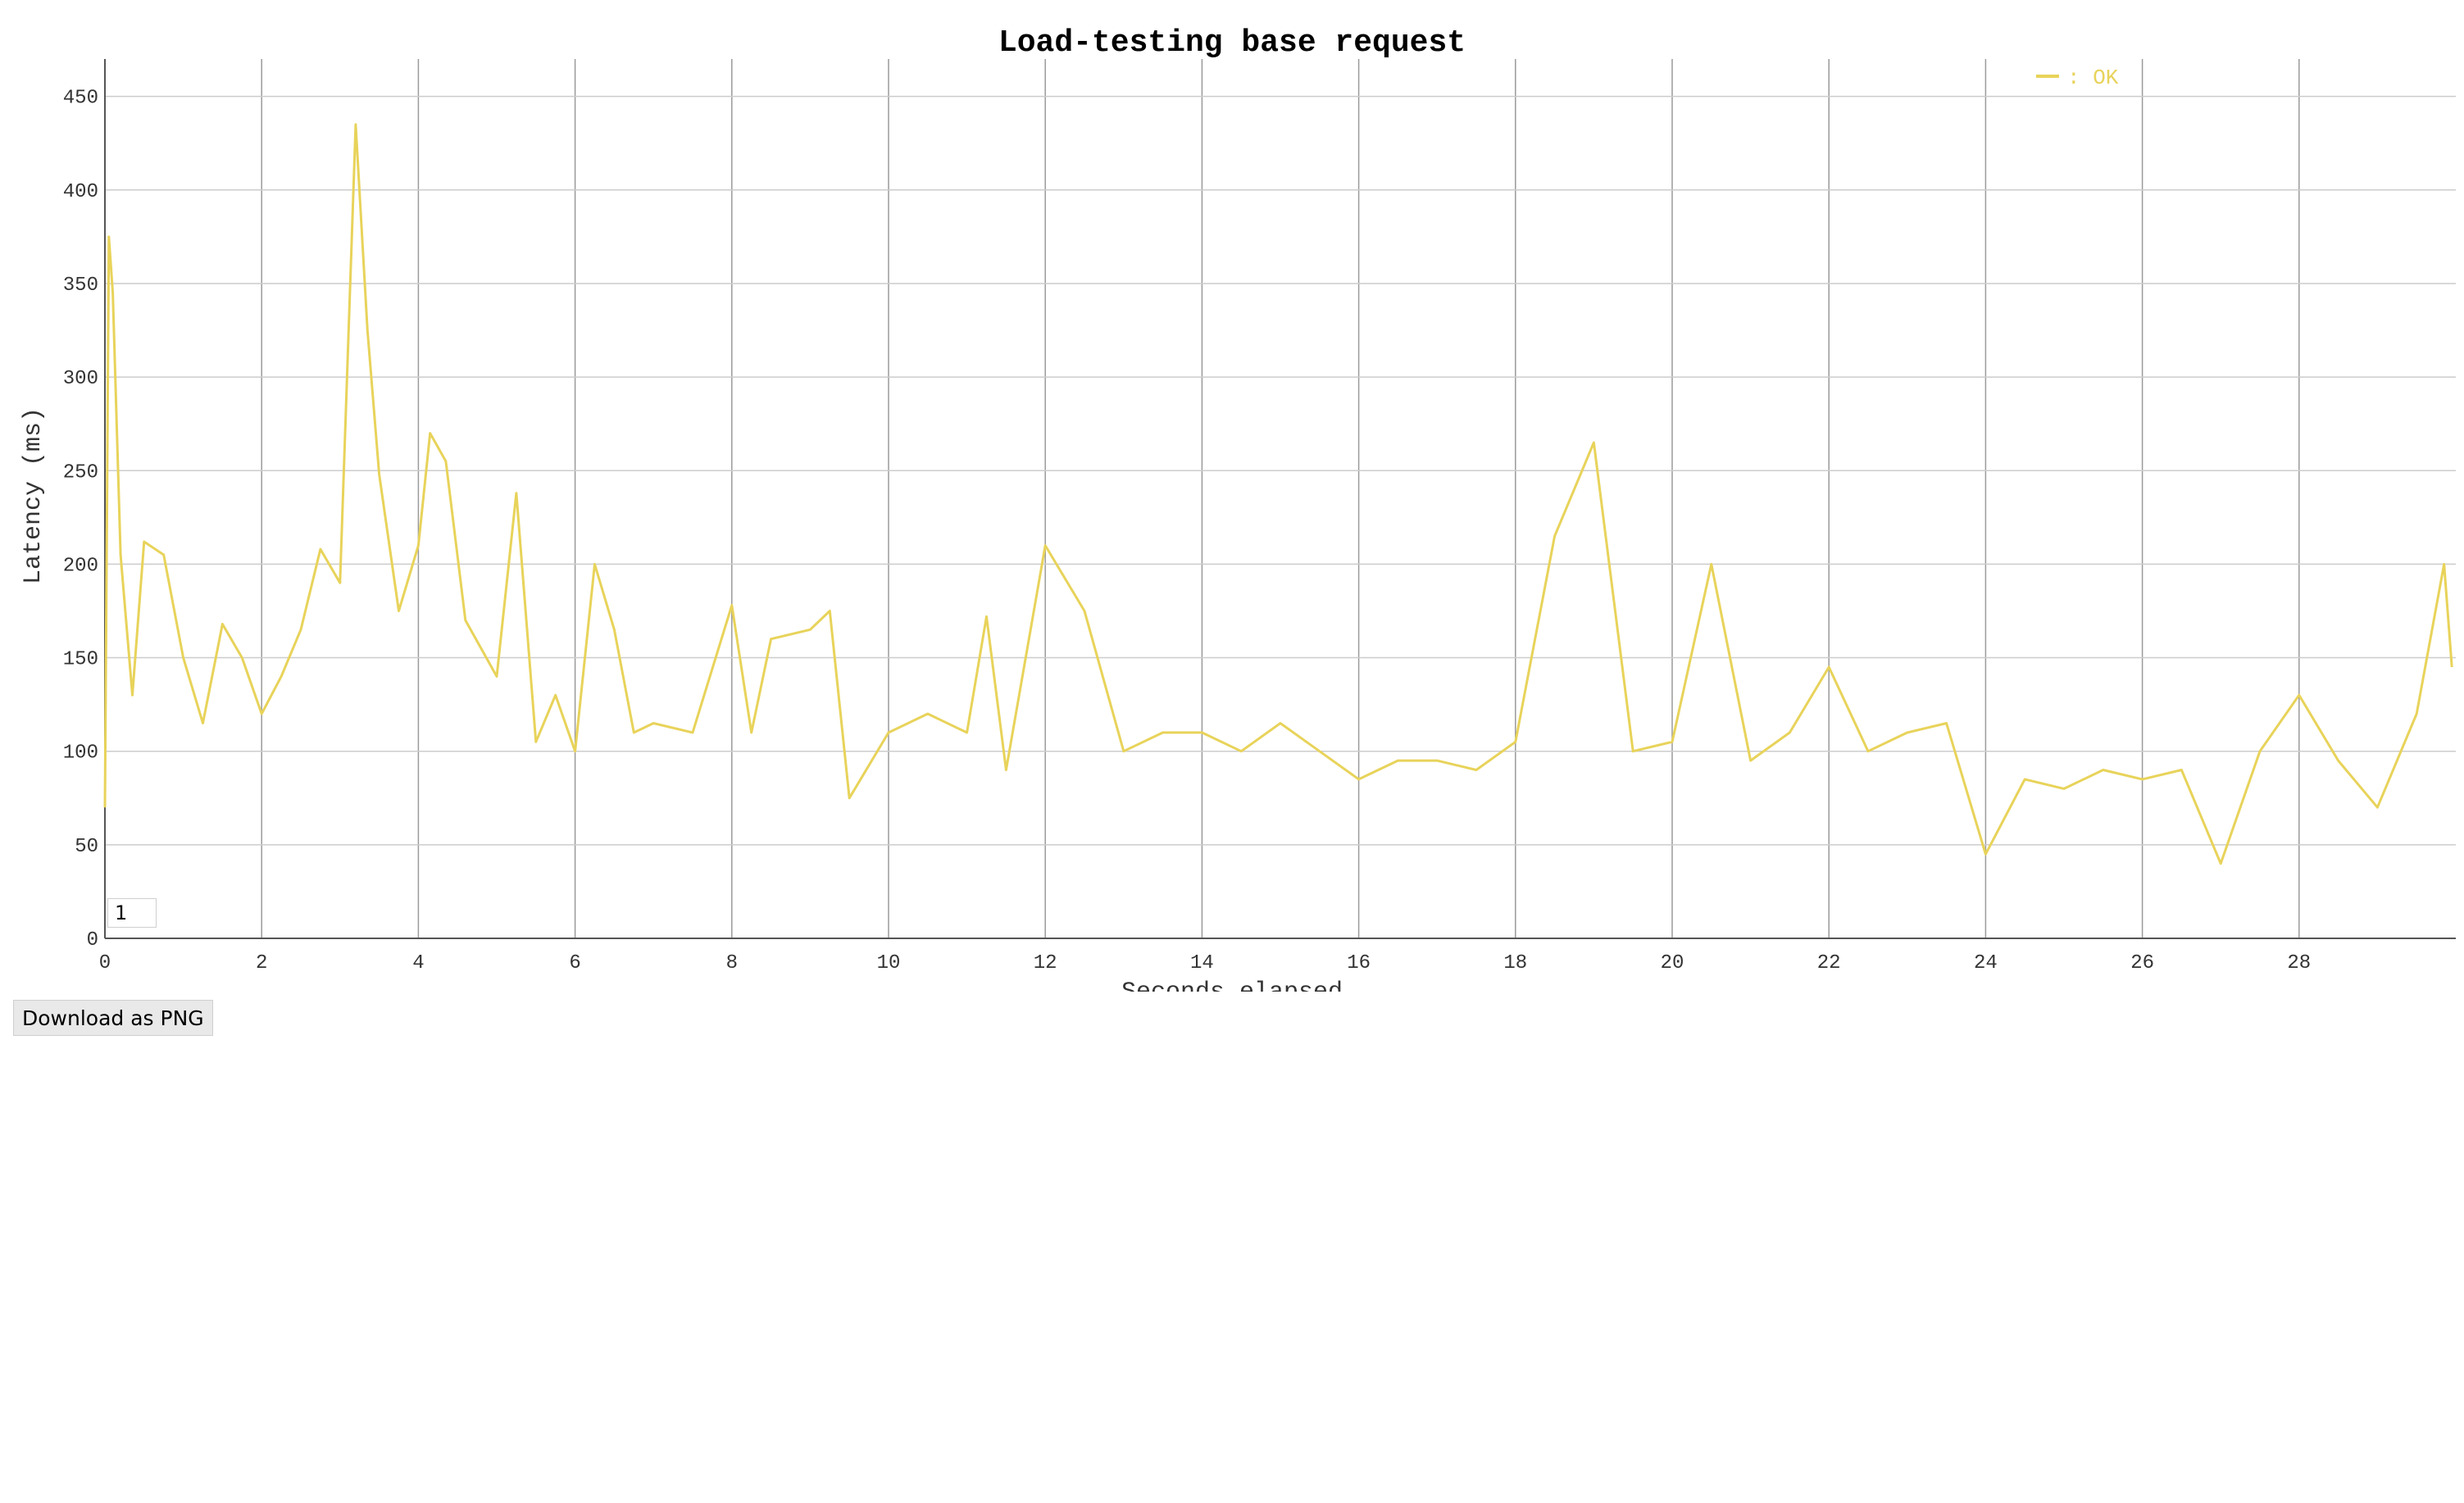  What do you see at coordinates (132, 913) in the screenshot?
I see `smoothing-input` at bounding box center [132, 913].